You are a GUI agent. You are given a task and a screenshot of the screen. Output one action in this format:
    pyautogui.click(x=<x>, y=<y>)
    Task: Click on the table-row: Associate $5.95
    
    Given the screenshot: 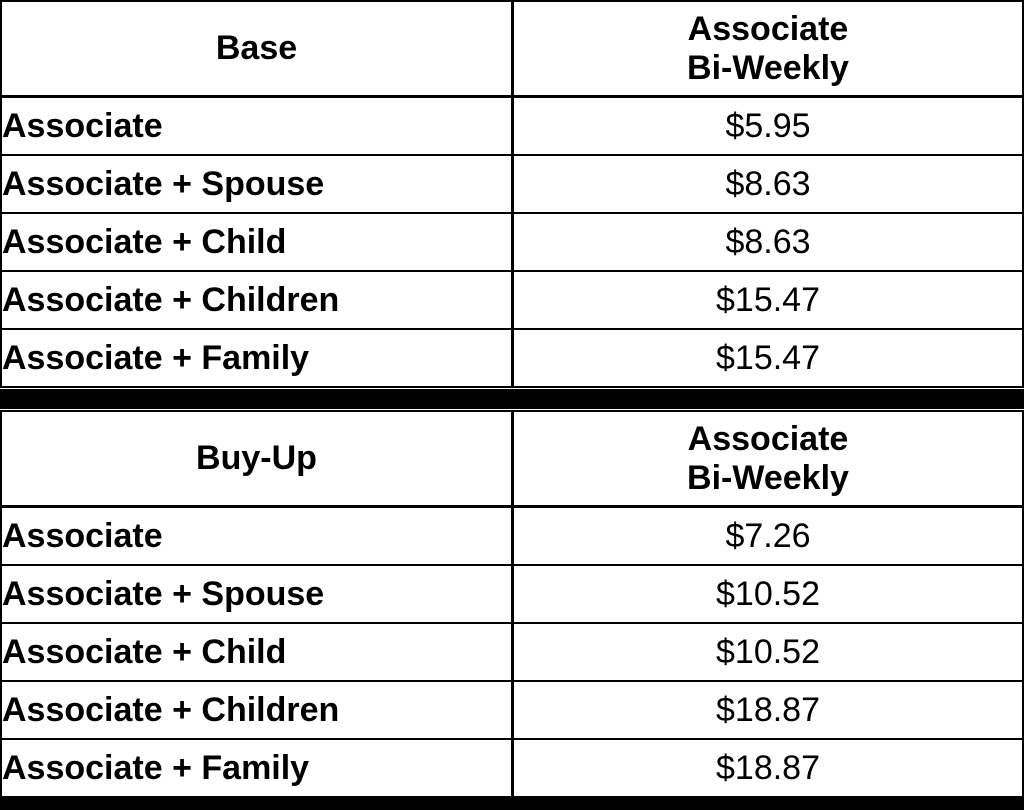 What is the action you would take?
    pyautogui.click(x=512, y=125)
    